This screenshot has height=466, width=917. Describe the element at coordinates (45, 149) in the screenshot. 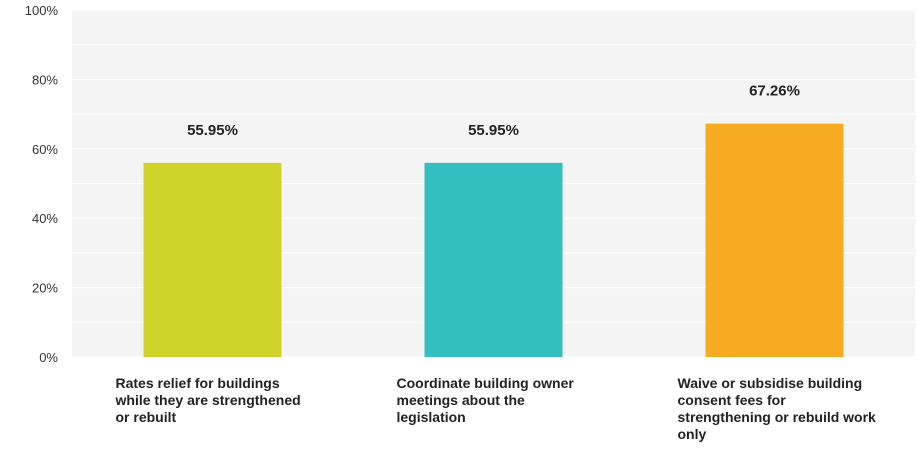

I see `y-tick-label: 60%` at that location.